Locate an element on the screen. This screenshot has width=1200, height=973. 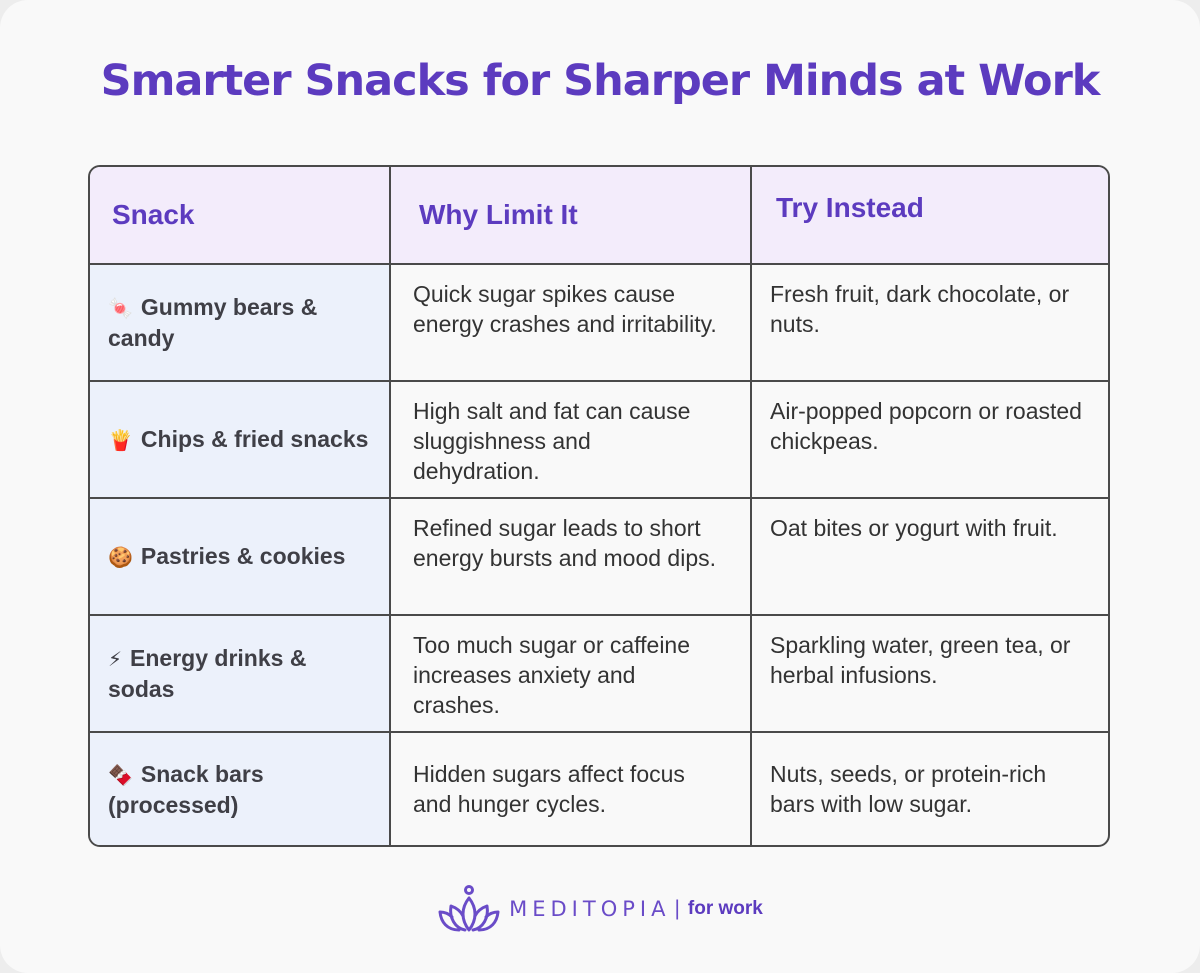
table-row-snack: 🍟 Chips & fried snacks is located at coordinates (240, 440).